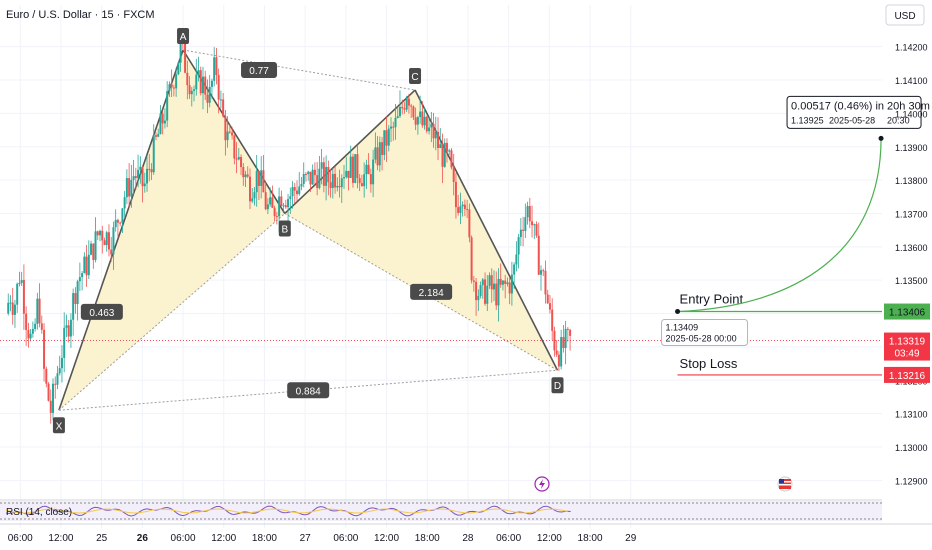 Image resolution: width=932 pixels, height=550 pixels. Describe the element at coordinates (557, 385) in the screenshot. I see `point-badge-d` at that location.